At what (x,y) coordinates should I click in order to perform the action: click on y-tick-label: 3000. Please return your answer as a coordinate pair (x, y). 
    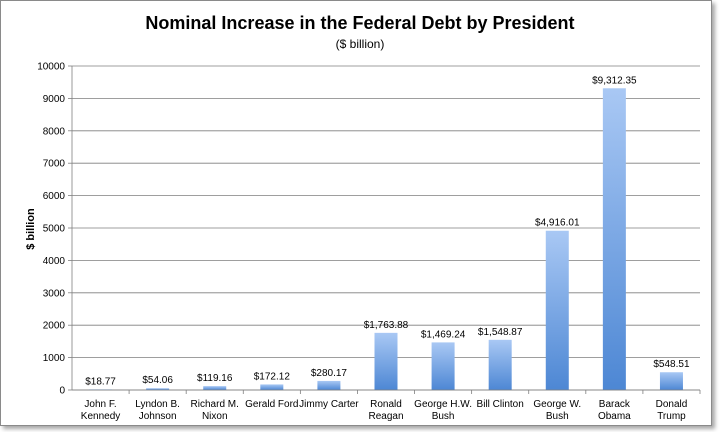
    Looking at the image, I should click on (54, 293).